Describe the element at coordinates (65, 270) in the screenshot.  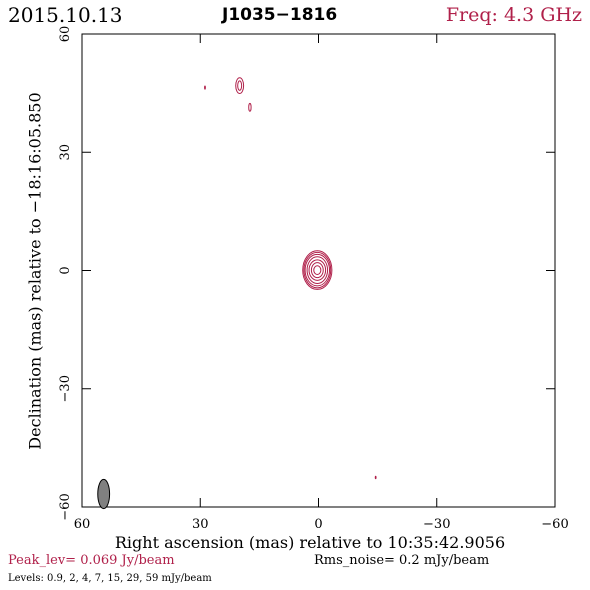
I see `y-tick-label: 0` at that location.